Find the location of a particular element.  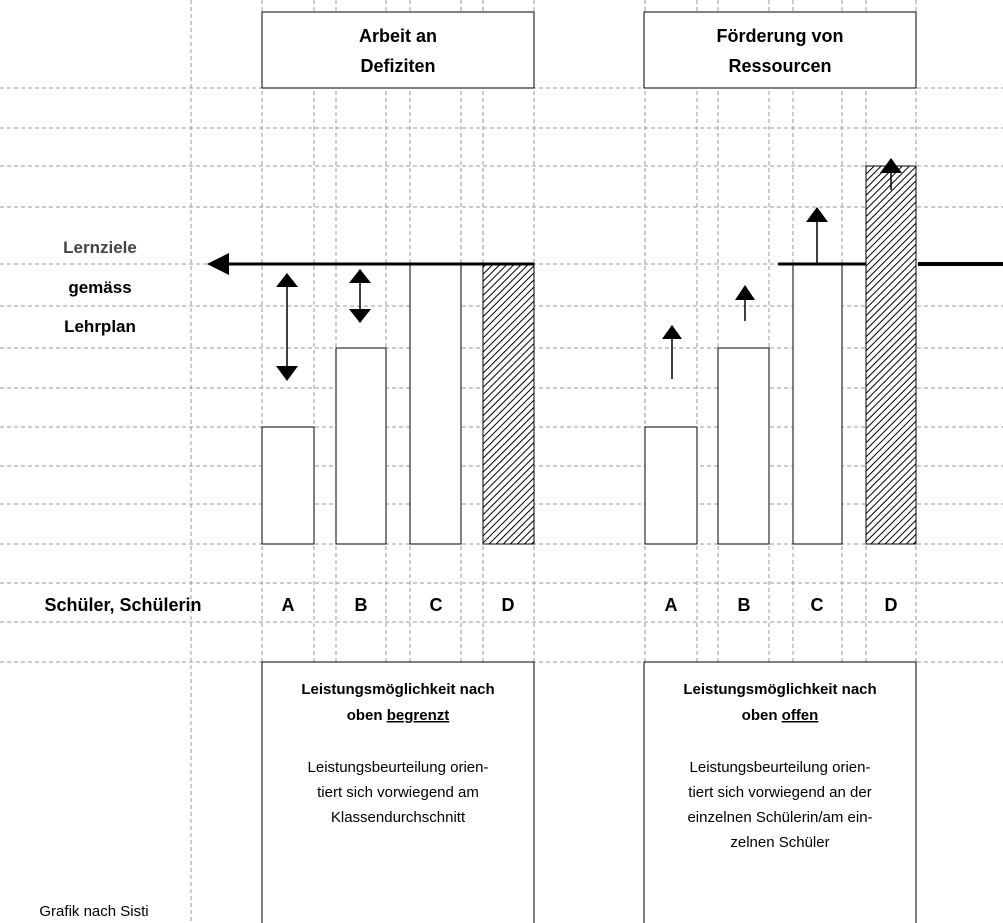

goal-label: Lernziele gemäss Lehrplan is located at coordinates (100, 287).